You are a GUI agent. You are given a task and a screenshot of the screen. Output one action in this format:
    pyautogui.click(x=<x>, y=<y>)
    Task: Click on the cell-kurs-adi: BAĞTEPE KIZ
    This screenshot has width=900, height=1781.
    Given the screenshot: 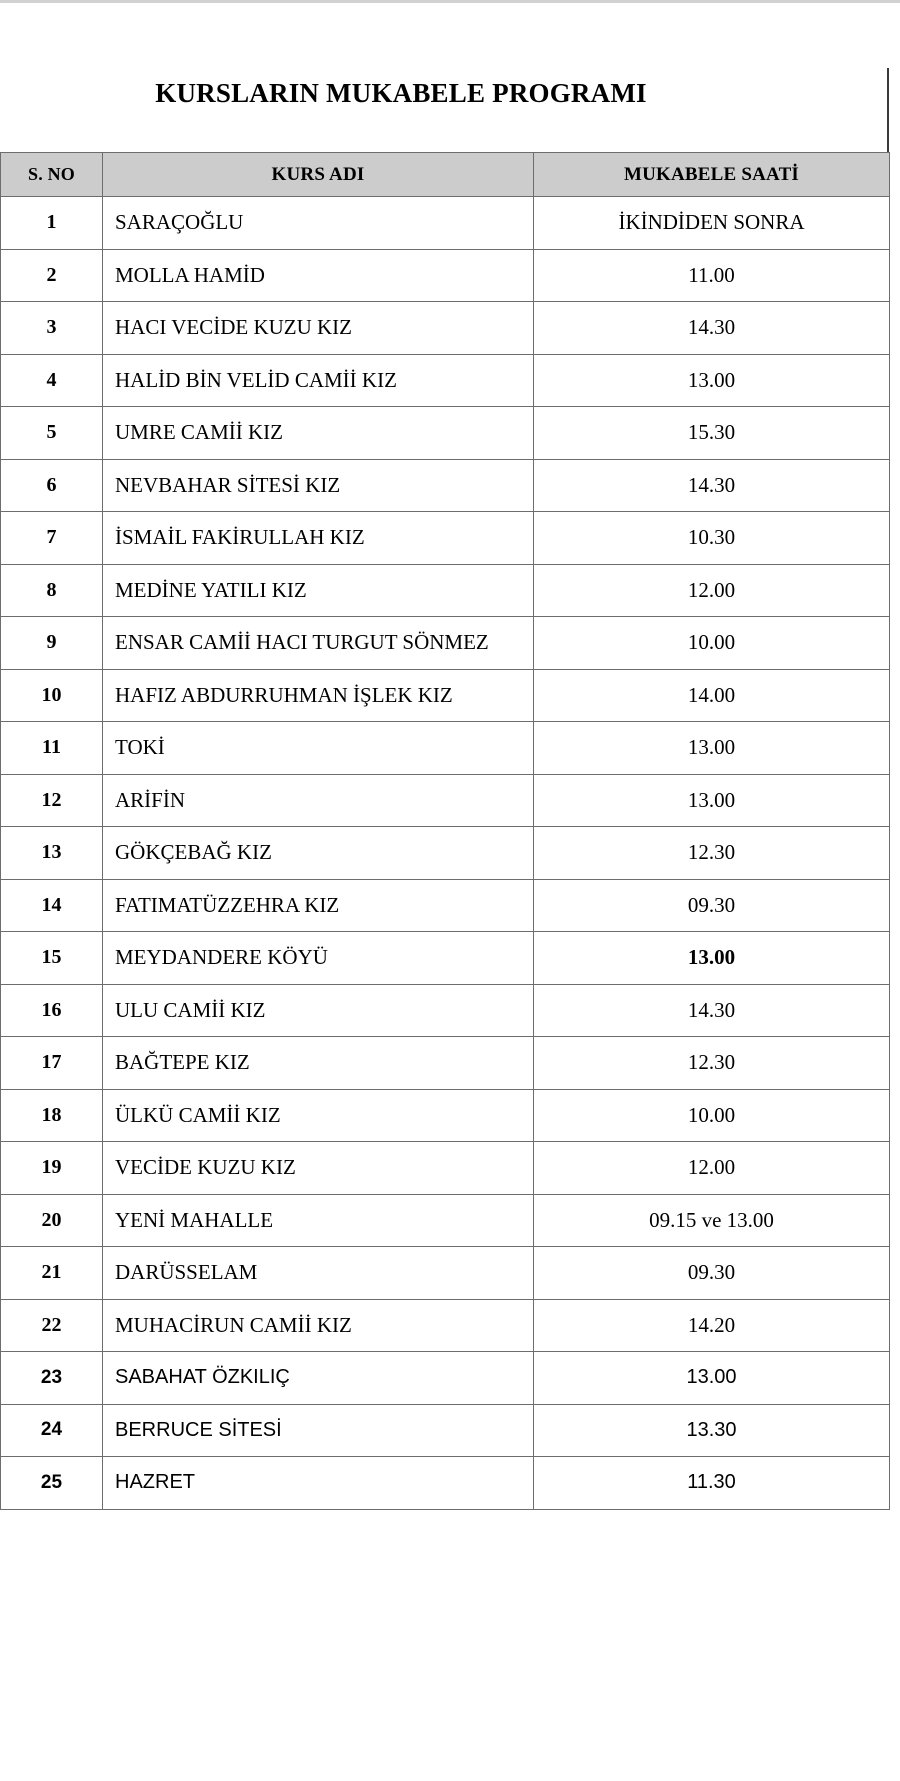 What is the action you would take?
    pyautogui.click(x=318, y=1063)
    